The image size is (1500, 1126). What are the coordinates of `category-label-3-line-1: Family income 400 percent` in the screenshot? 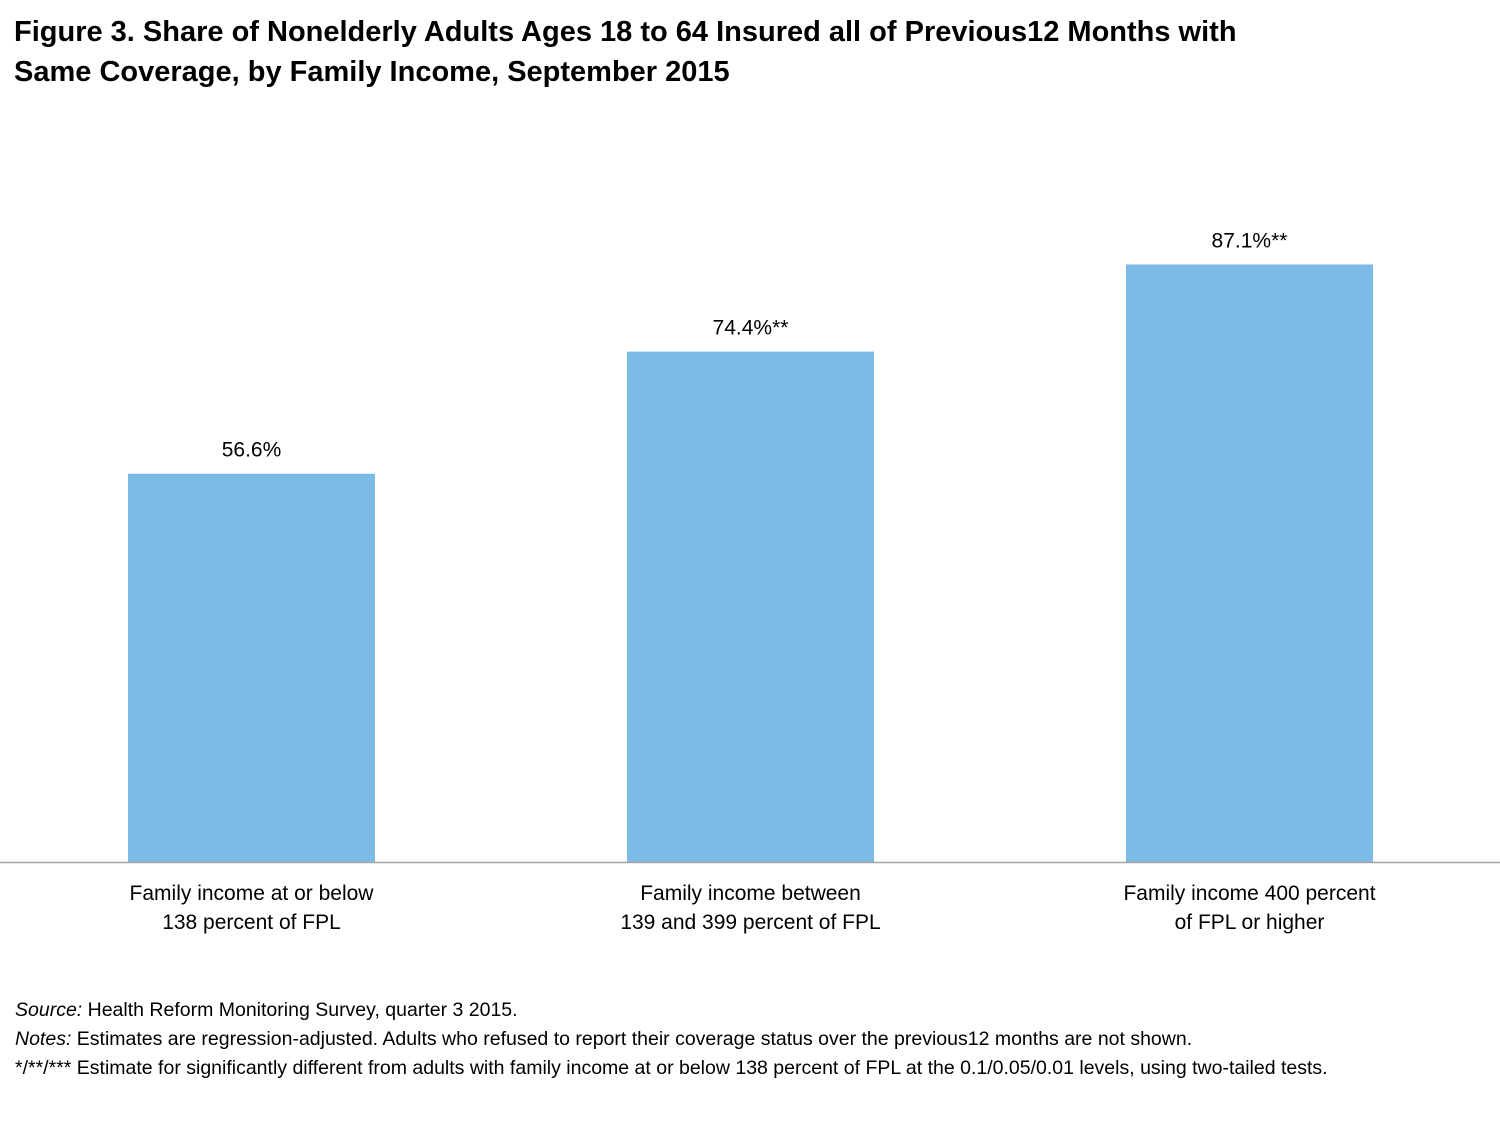 It's located at (1249, 893).